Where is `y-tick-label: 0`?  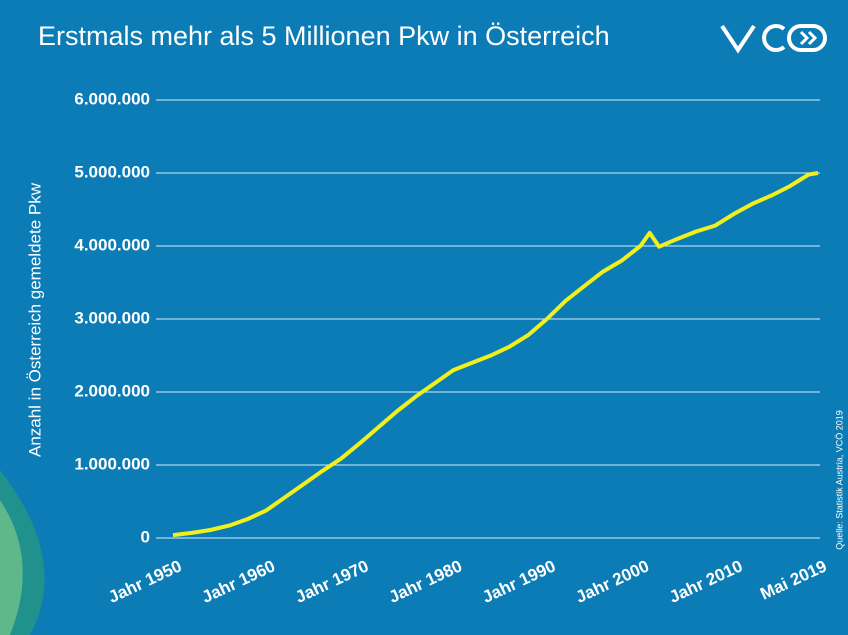 y-tick-label: 0 is located at coordinates (145, 536).